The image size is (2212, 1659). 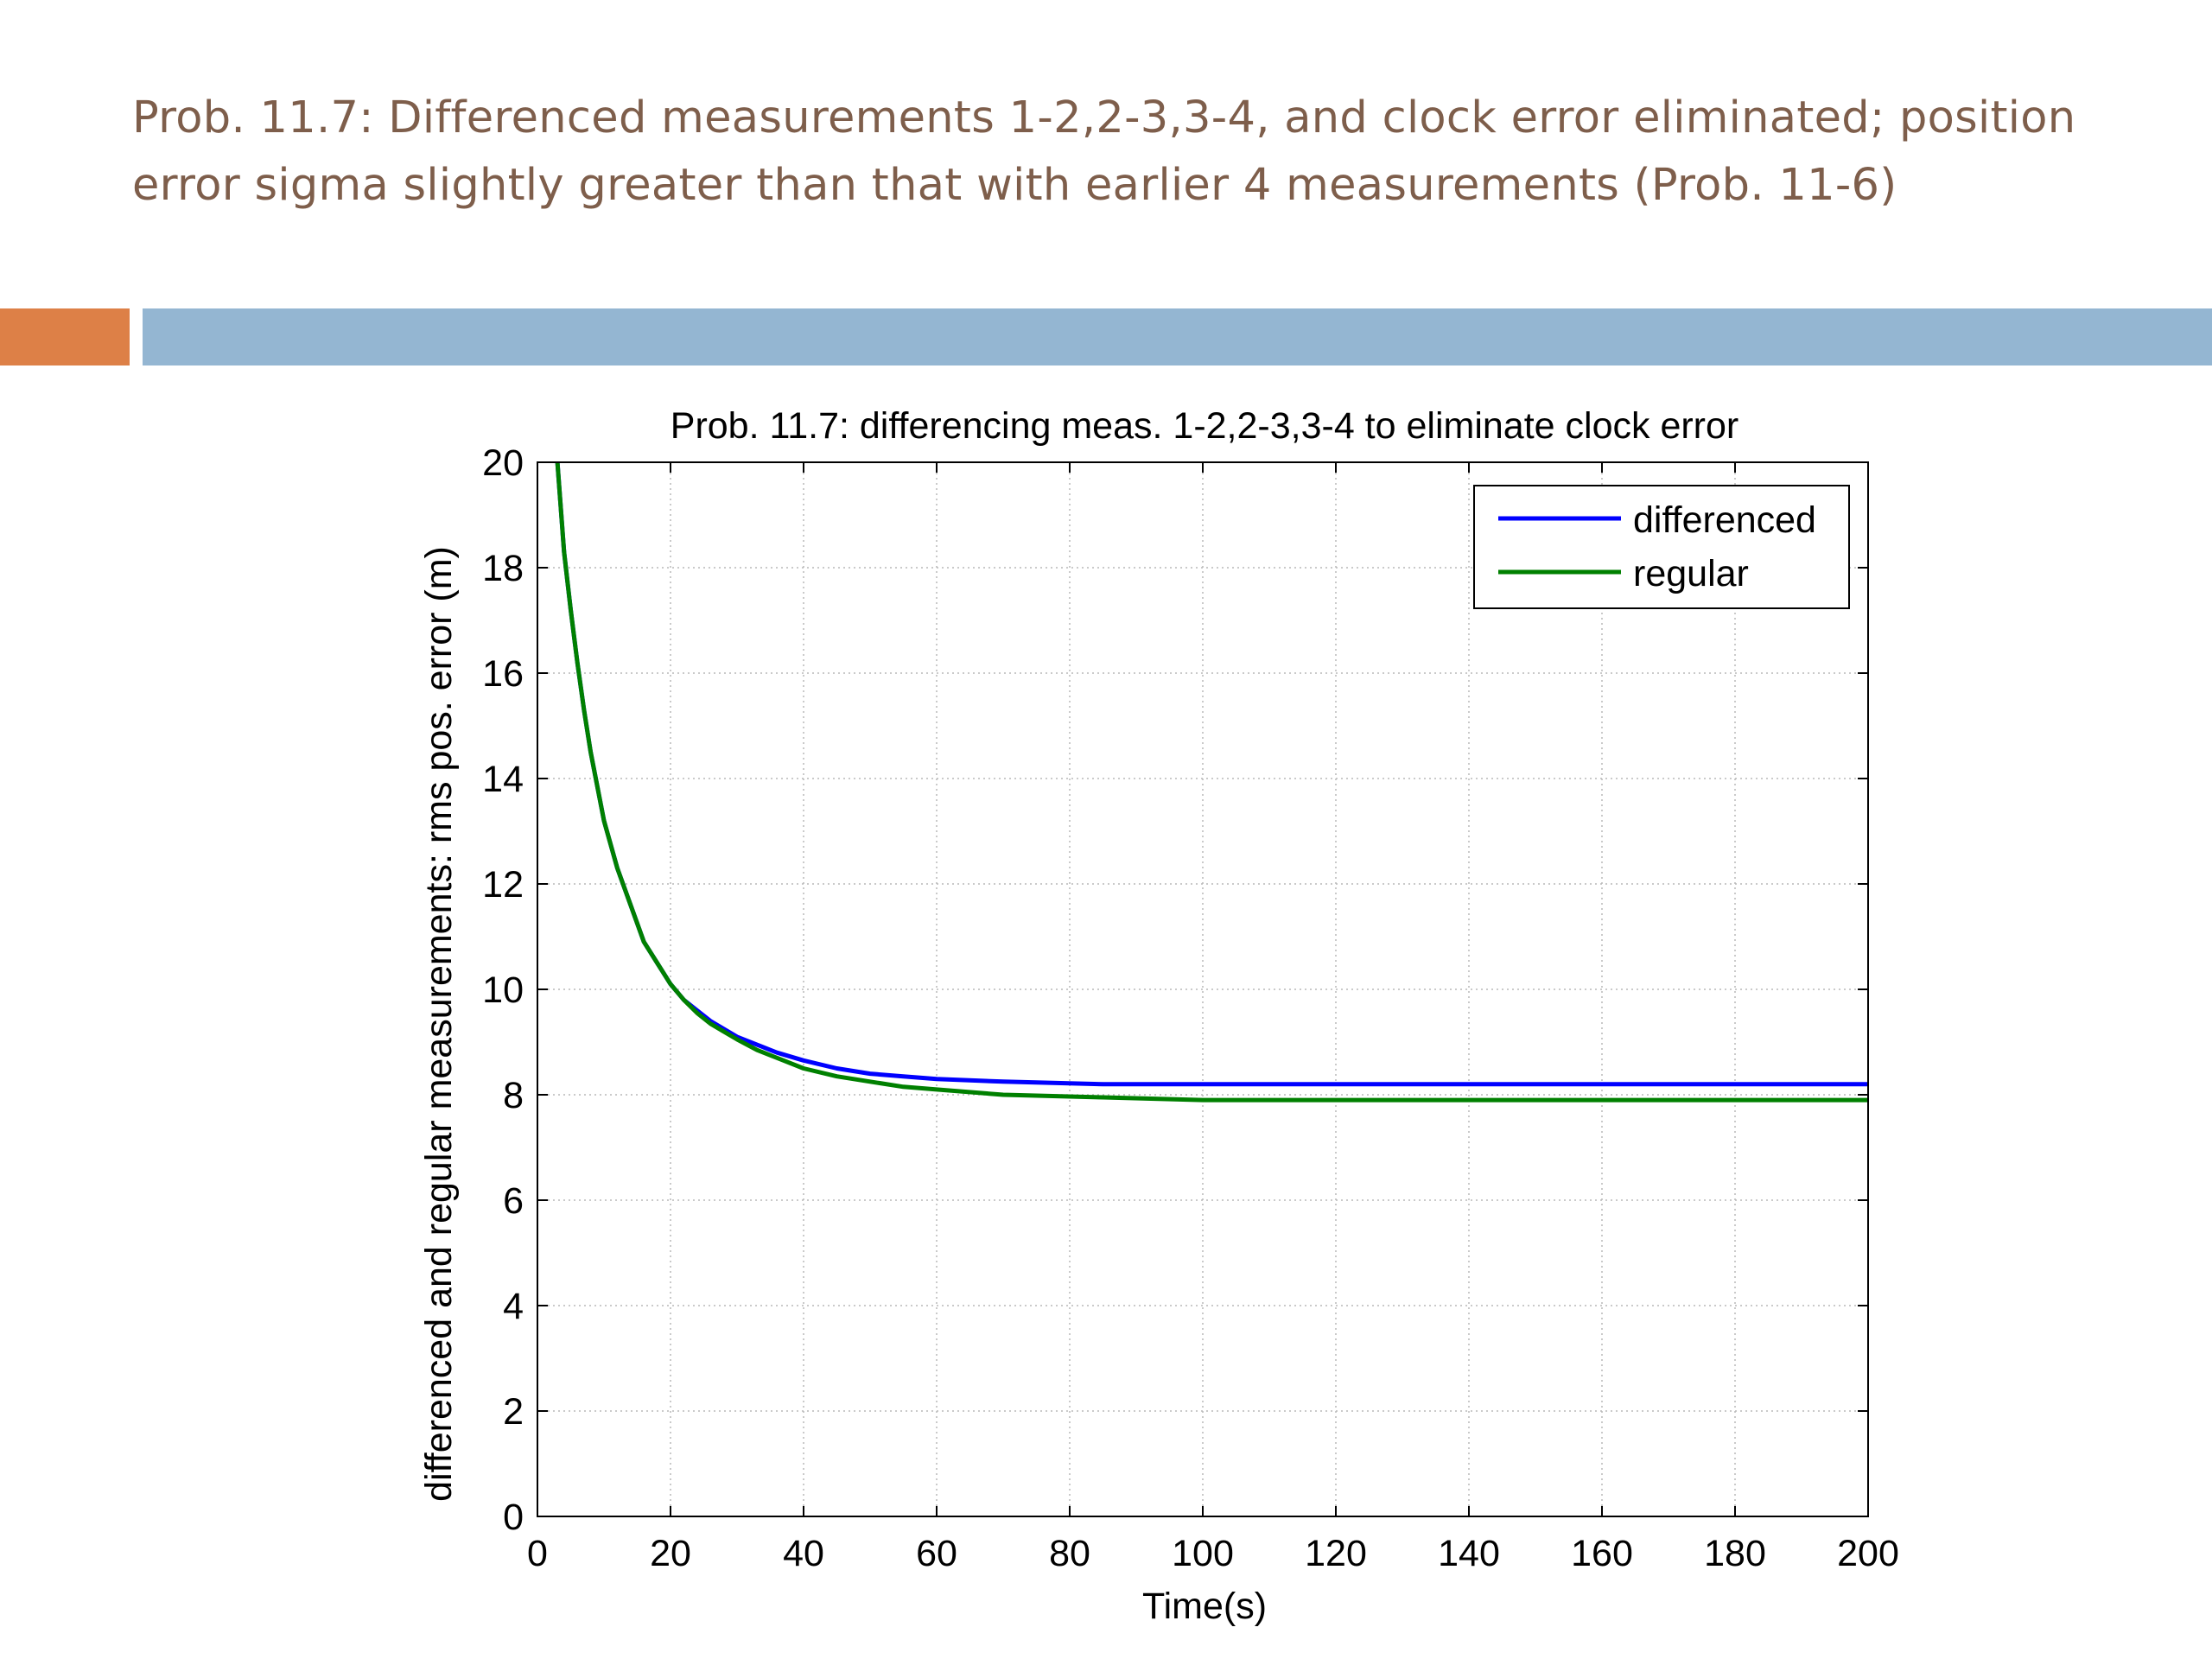 I want to click on legend-box, so click(x=1661, y=547).